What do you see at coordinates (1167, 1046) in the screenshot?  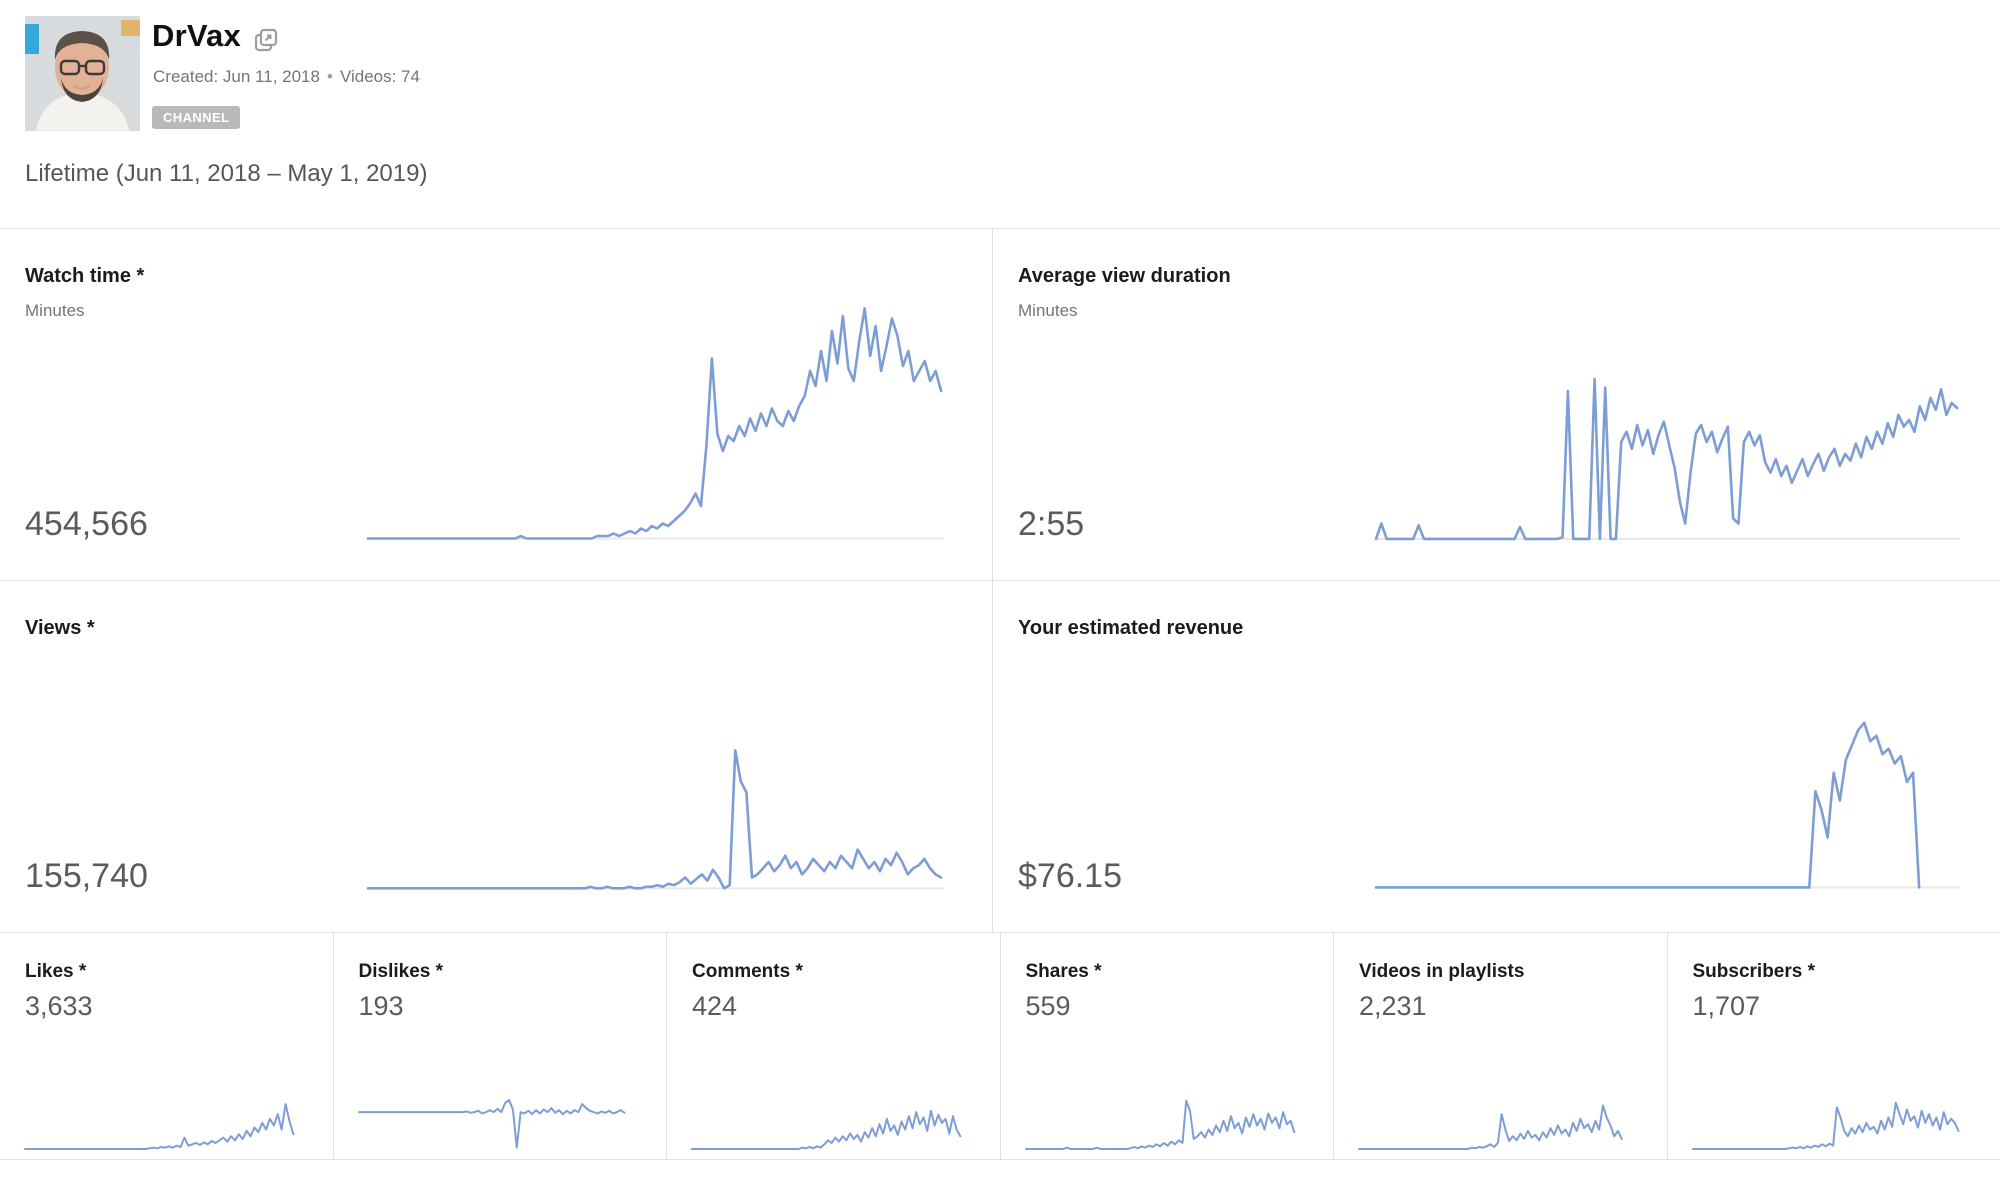 I see `card-shares: Shares * 559` at bounding box center [1167, 1046].